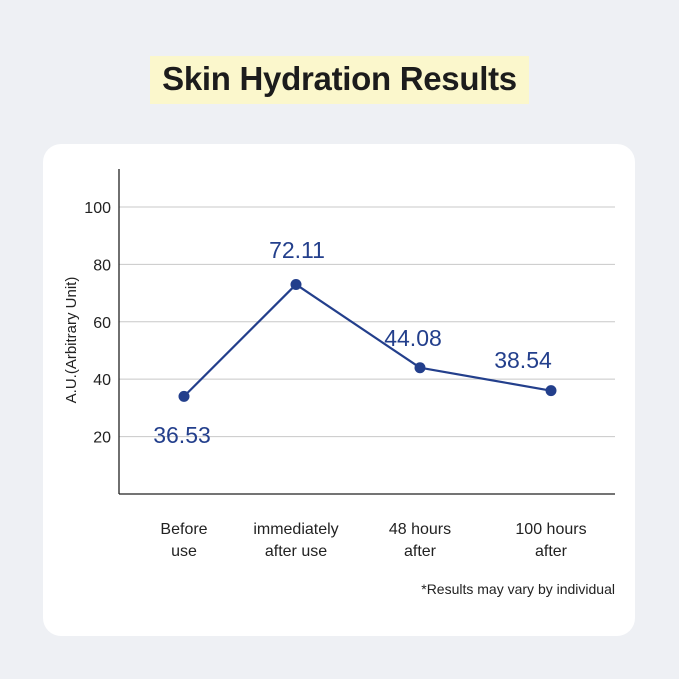 The width and height of the screenshot is (679, 679). Describe the element at coordinates (550, 529) in the screenshot. I see `x-tick-label: 100 hours` at that location.